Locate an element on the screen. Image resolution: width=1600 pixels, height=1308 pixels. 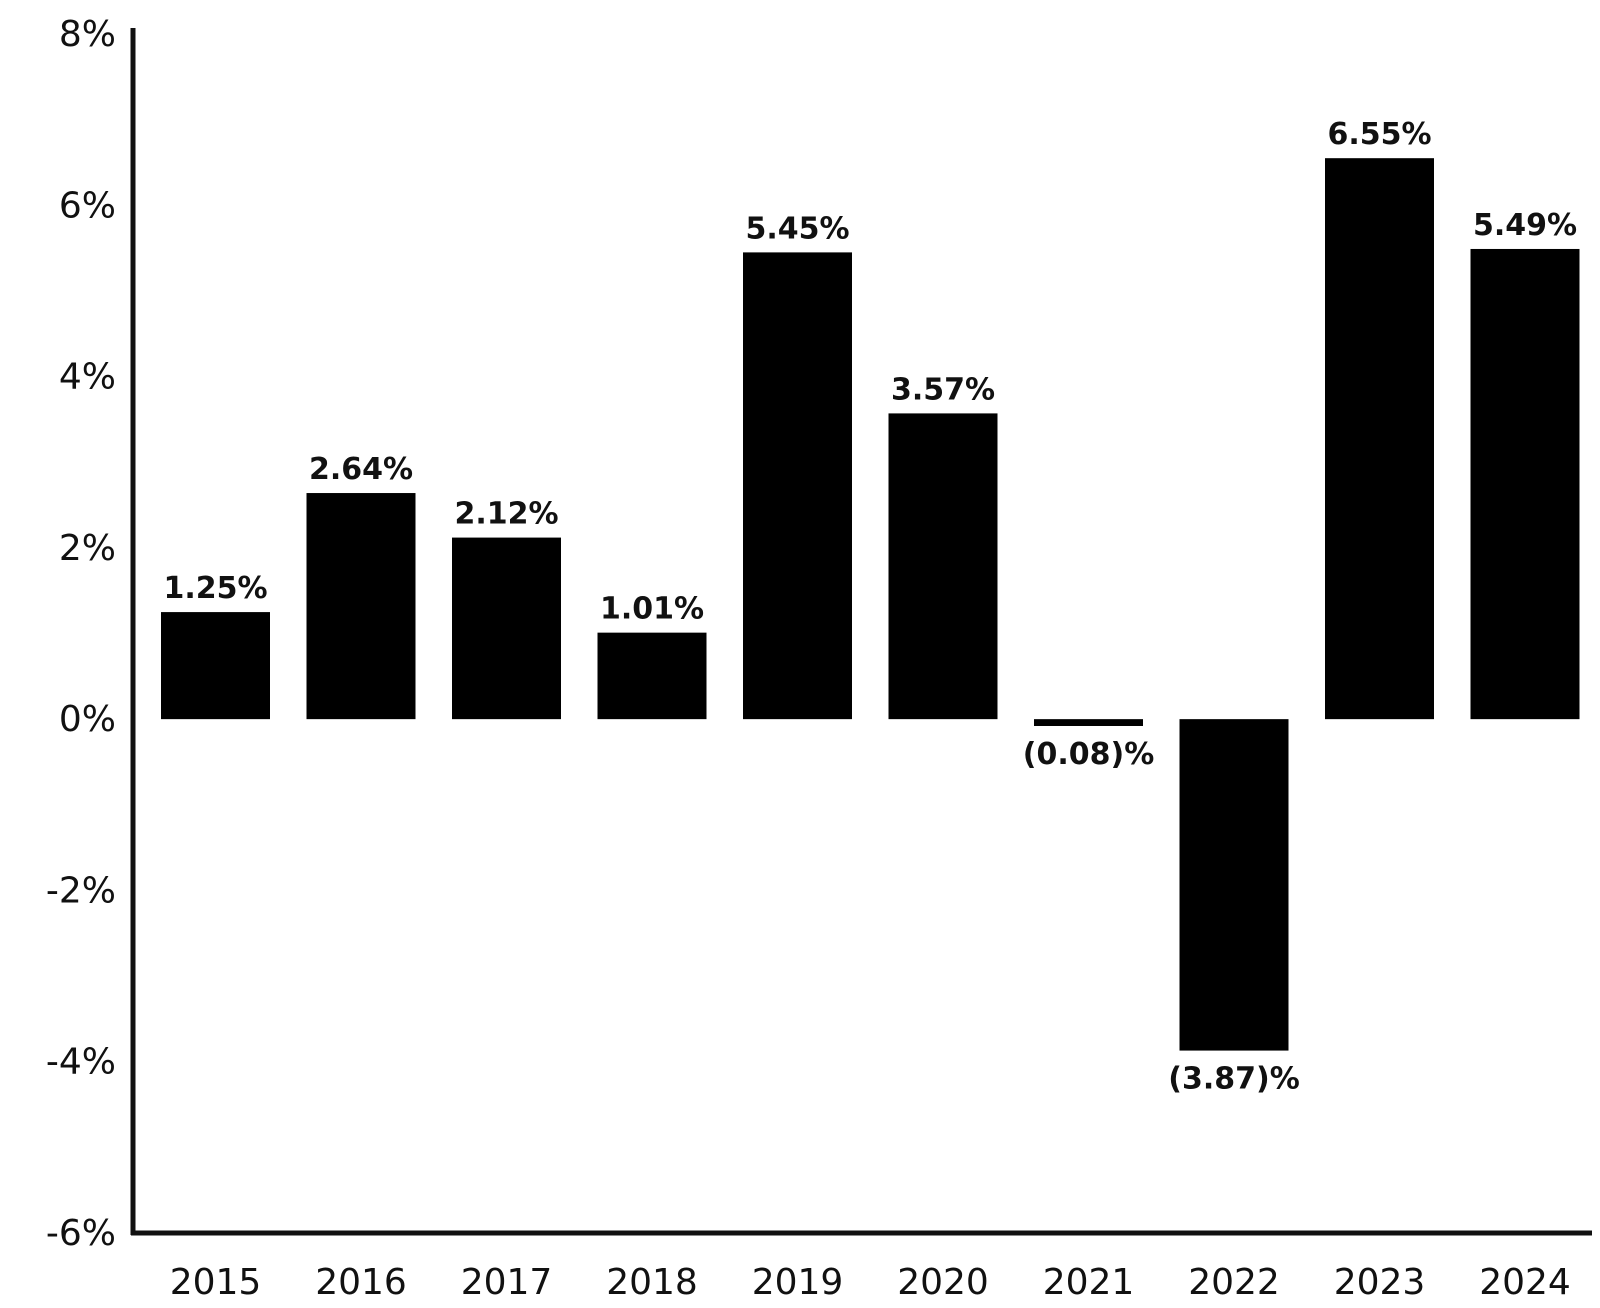
y-tick-label: 4% is located at coordinates (87, 377).